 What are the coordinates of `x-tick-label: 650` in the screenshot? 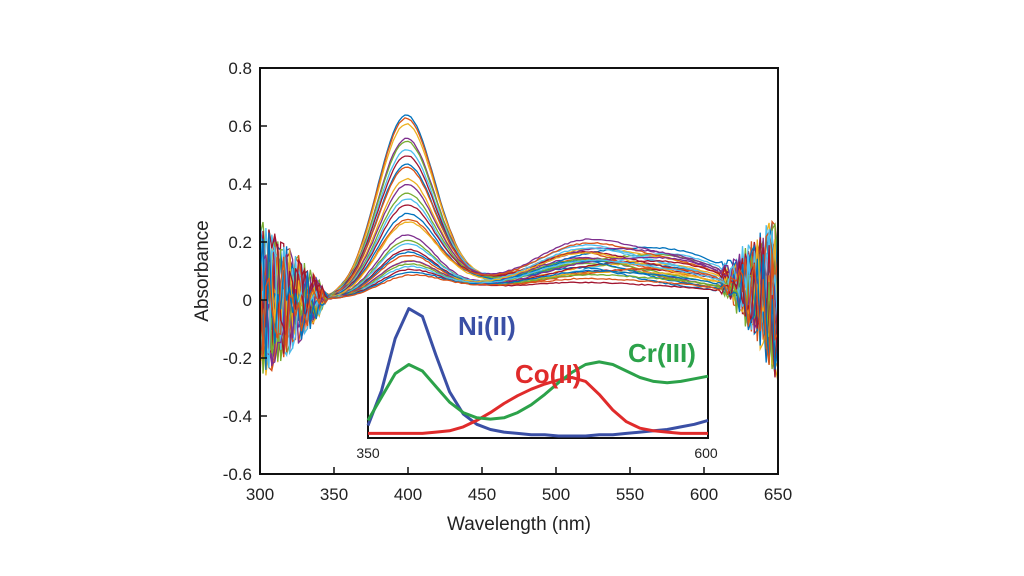 It's located at (778, 494).